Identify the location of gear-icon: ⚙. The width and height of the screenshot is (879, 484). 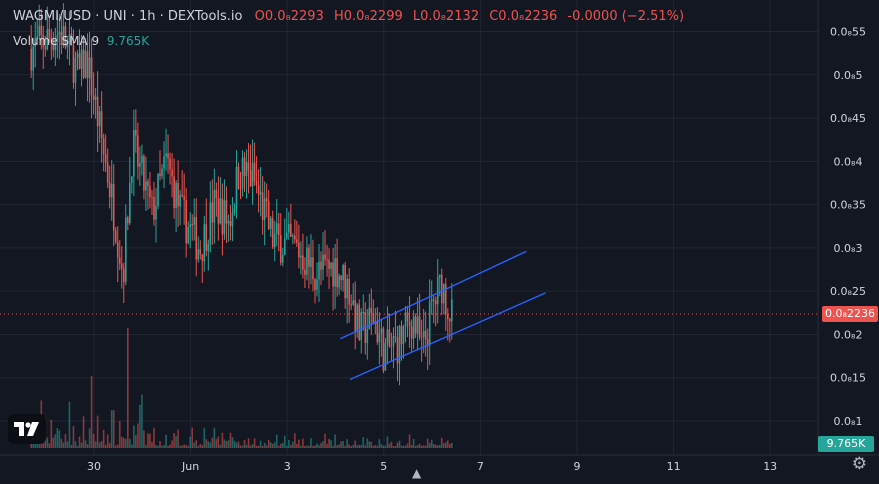
(859, 464).